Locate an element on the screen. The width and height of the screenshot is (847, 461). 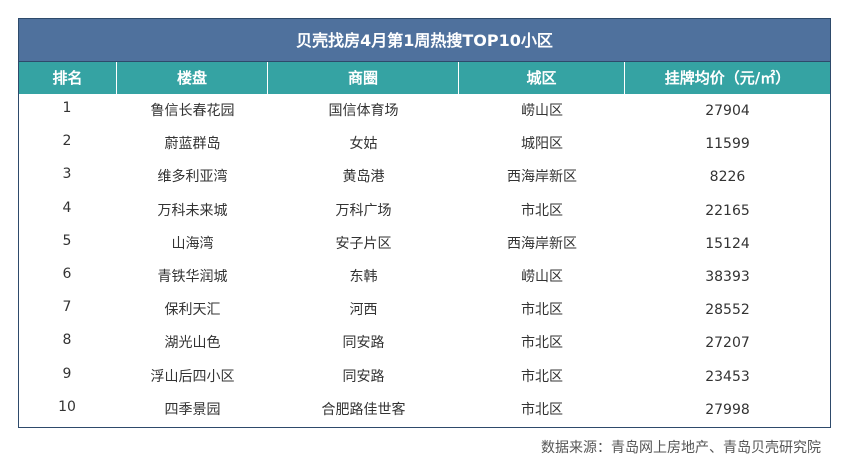
price-cell: 27207 is located at coordinates (727, 343).